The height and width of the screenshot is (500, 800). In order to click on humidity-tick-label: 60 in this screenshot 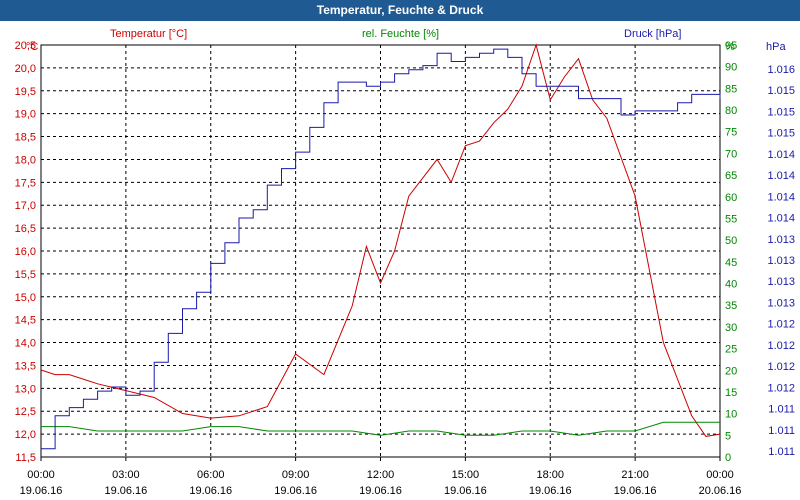, I will do `click(731, 198)`.